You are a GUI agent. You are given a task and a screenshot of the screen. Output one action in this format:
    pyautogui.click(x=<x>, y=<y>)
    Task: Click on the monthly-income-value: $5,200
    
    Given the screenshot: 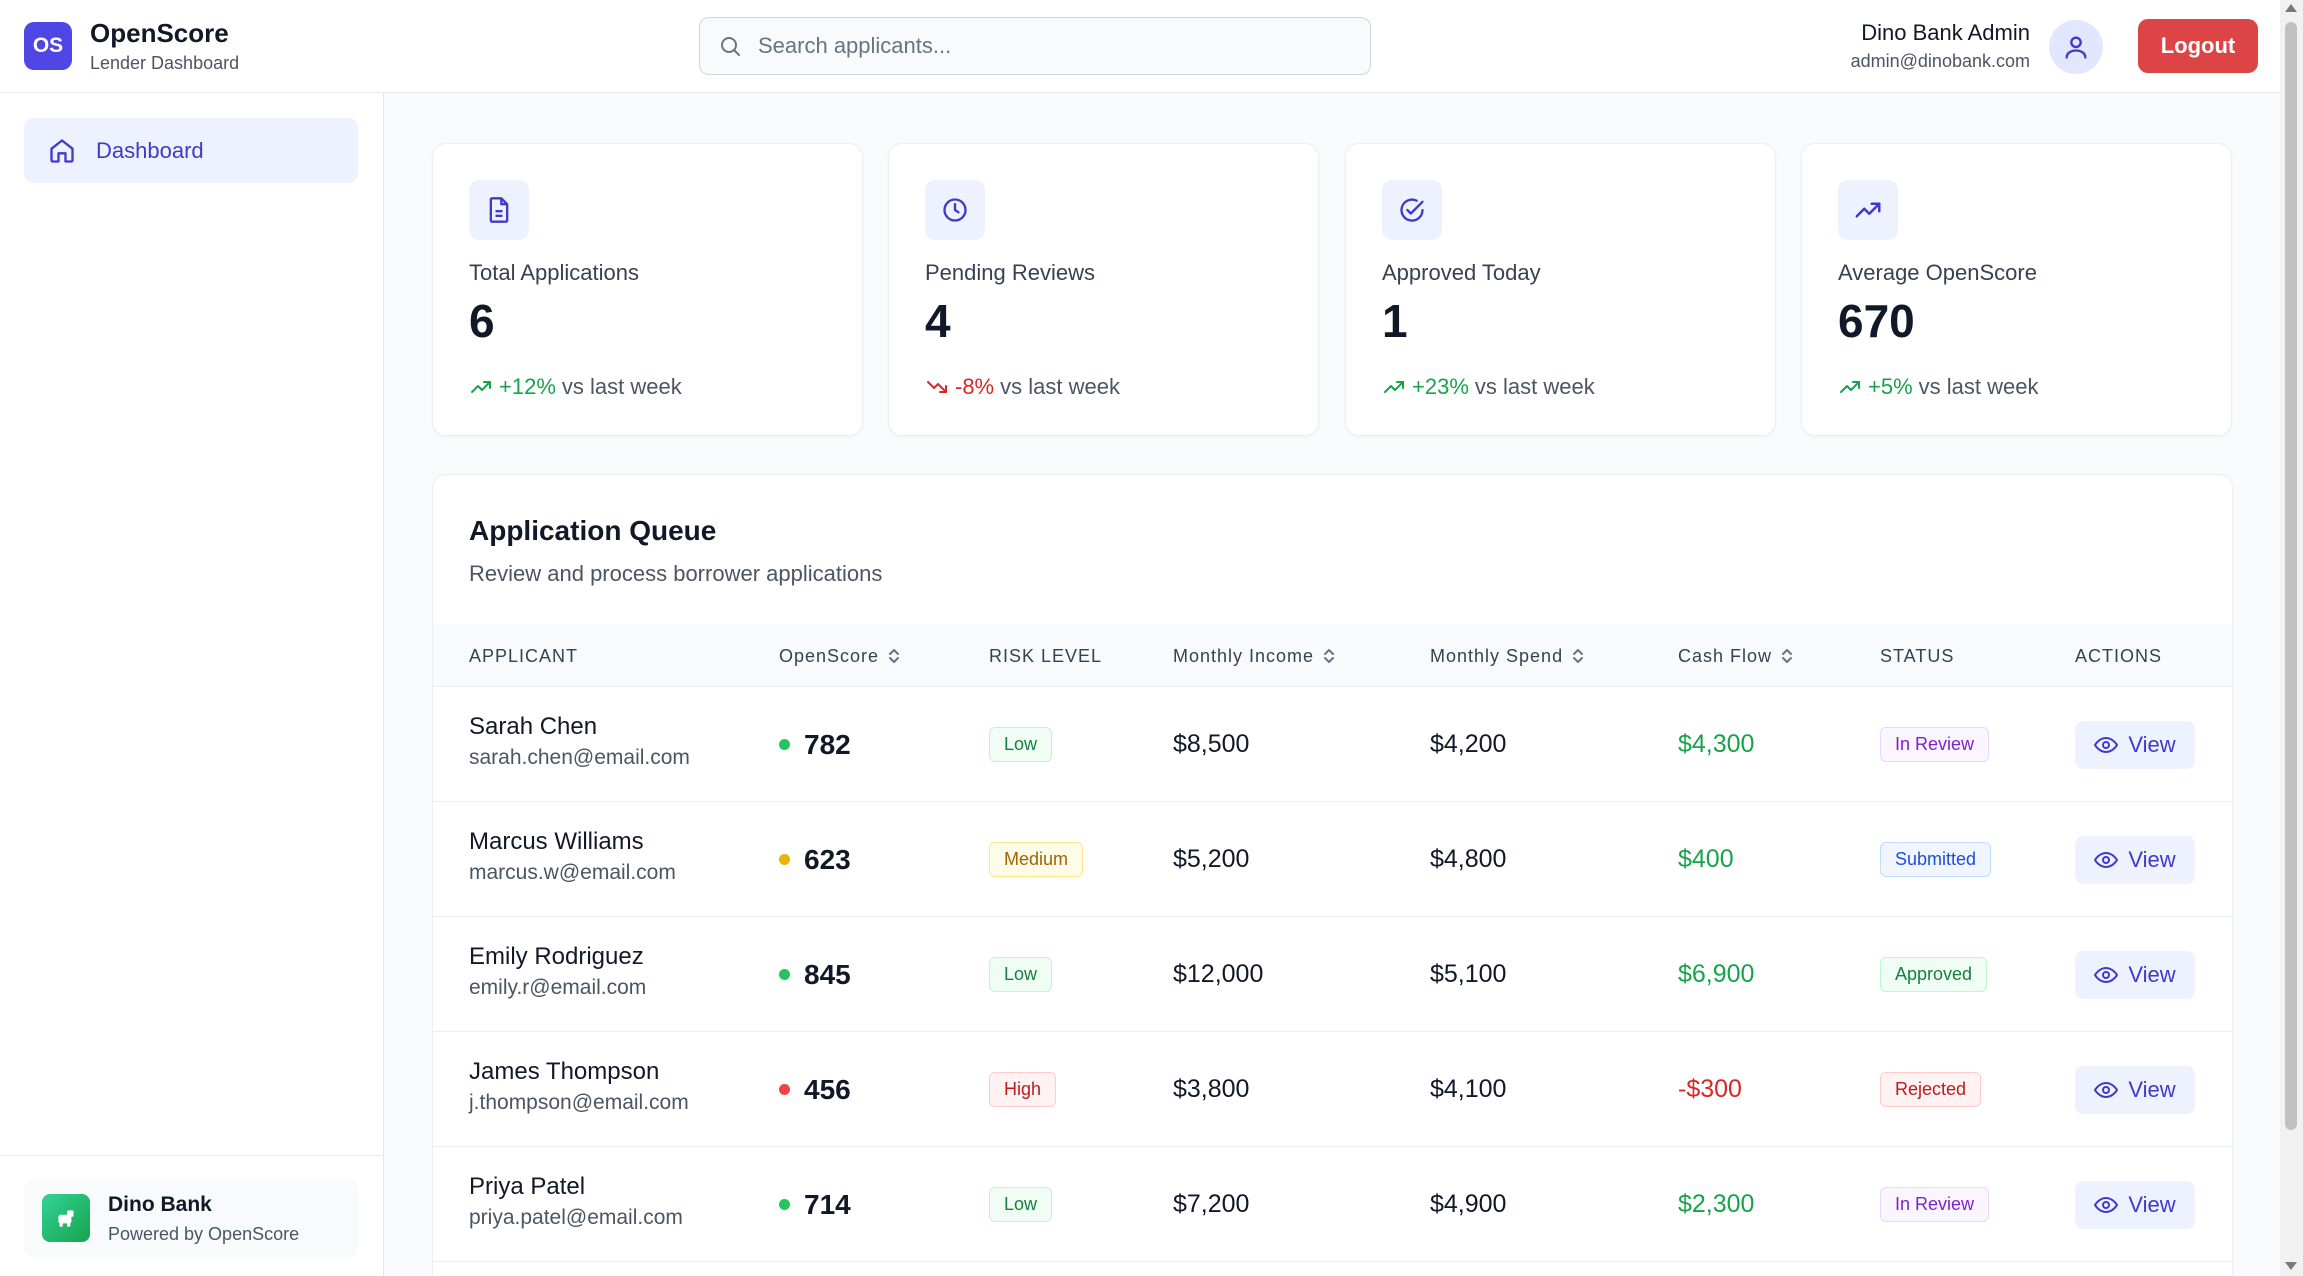 What is the action you would take?
    pyautogui.click(x=1211, y=859)
    